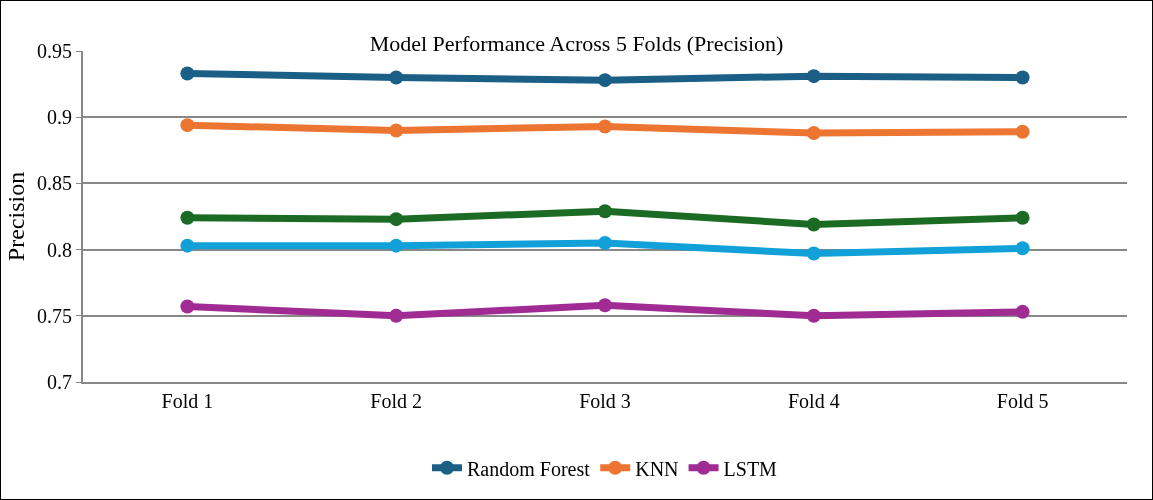 This screenshot has height=500, width=1153. I want to click on x-tick-label: Fold 1, so click(187, 401).